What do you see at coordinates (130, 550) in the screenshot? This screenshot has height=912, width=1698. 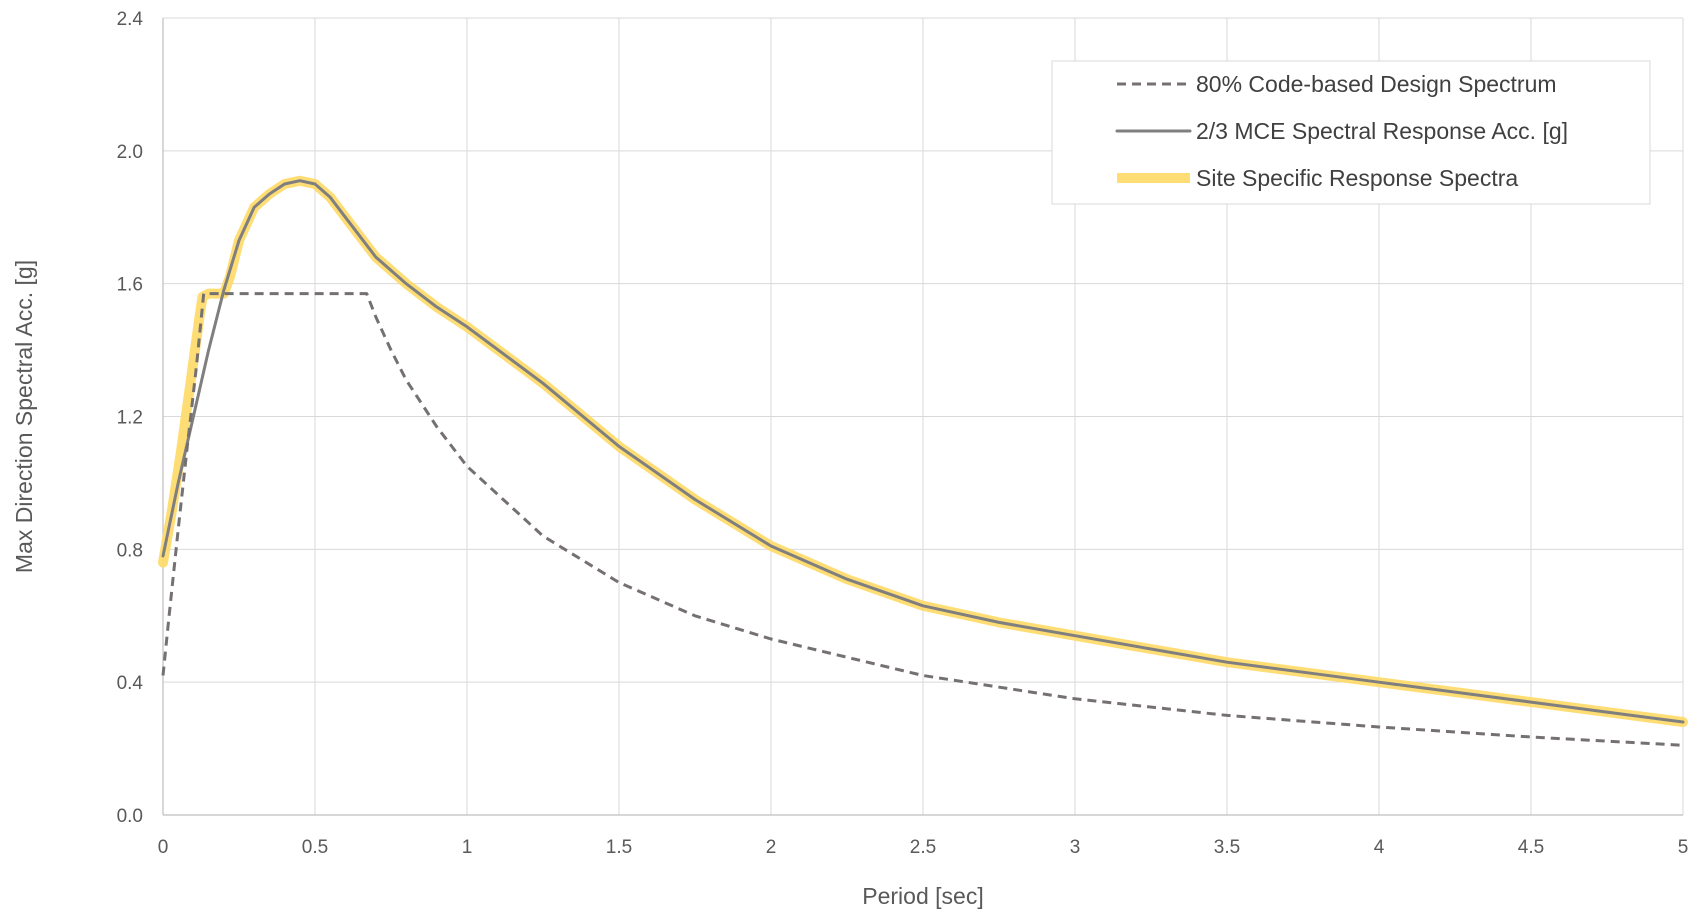 I see `y-tick-label: 0.8` at bounding box center [130, 550].